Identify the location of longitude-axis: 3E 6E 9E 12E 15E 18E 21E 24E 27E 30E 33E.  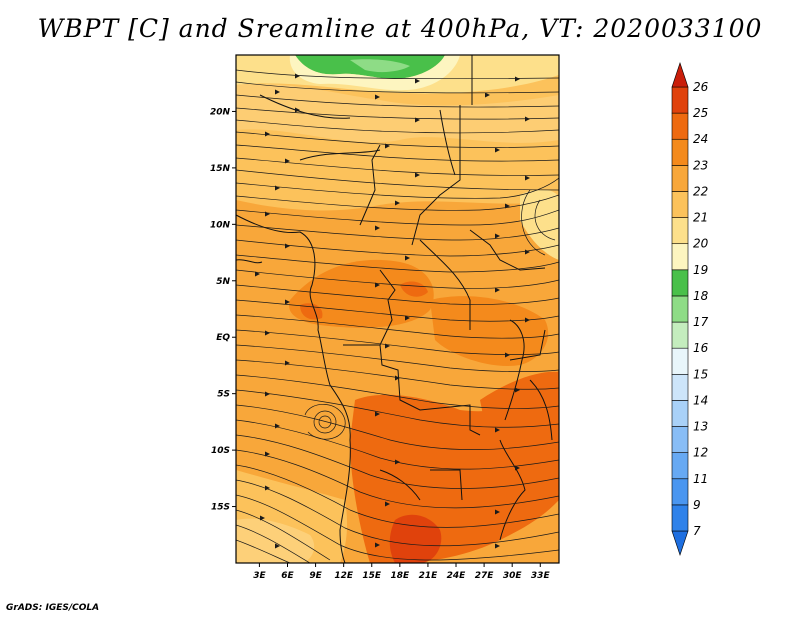
(401, 572).